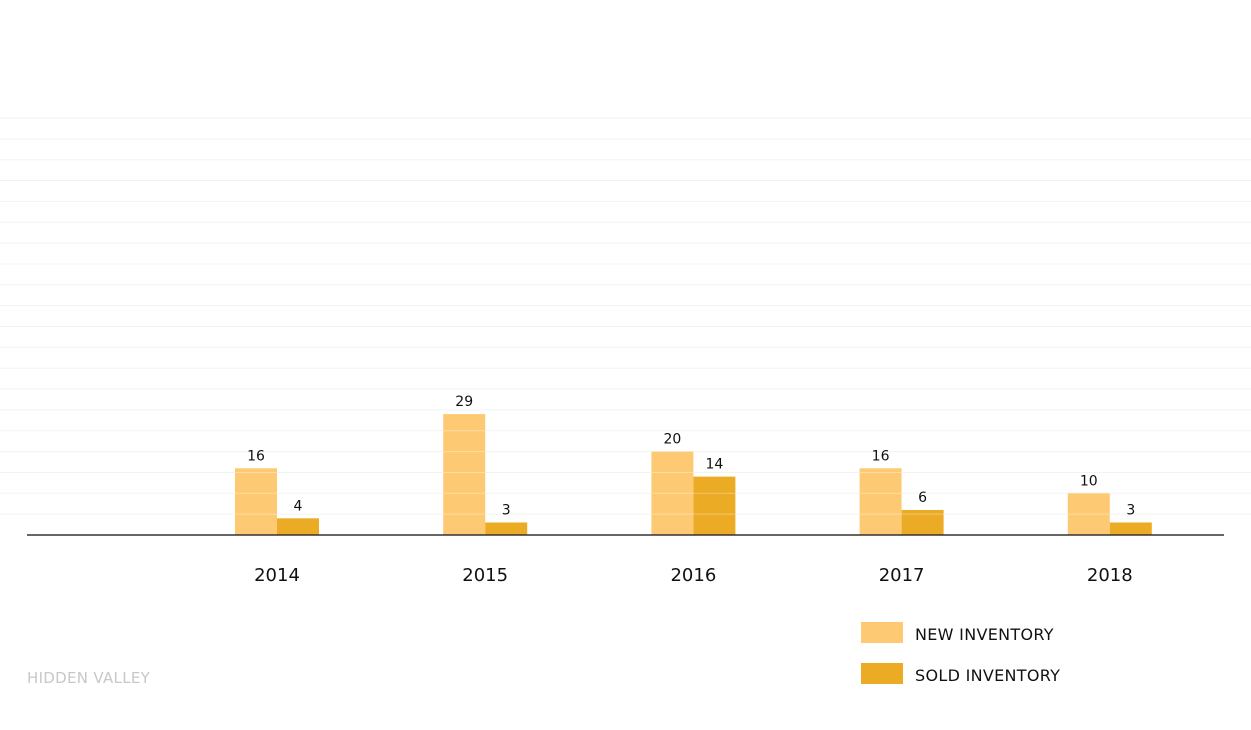 This screenshot has height=730, width=1251. What do you see at coordinates (881, 456) in the screenshot?
I see `data-label-new-2017: 16` at bounding box center [881, 456].